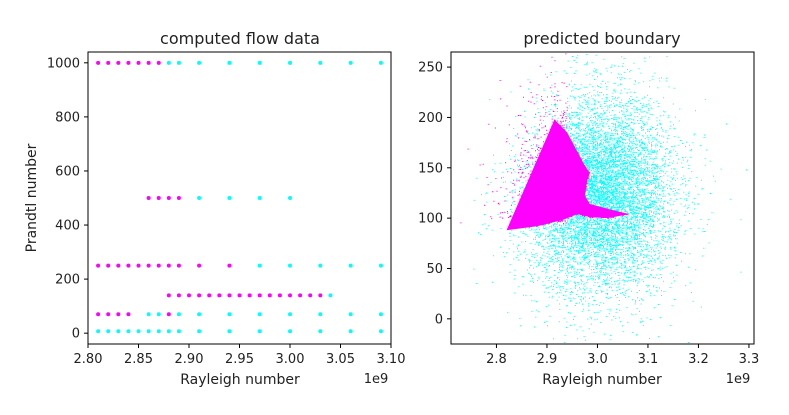 Image resolution: width=789 pixels, height=415 pixels. What do you see at coordinates (602, 380) in the screenshot?
I see `right-x-axis-label: Rayleigh number` at bounding box center [602, 380].